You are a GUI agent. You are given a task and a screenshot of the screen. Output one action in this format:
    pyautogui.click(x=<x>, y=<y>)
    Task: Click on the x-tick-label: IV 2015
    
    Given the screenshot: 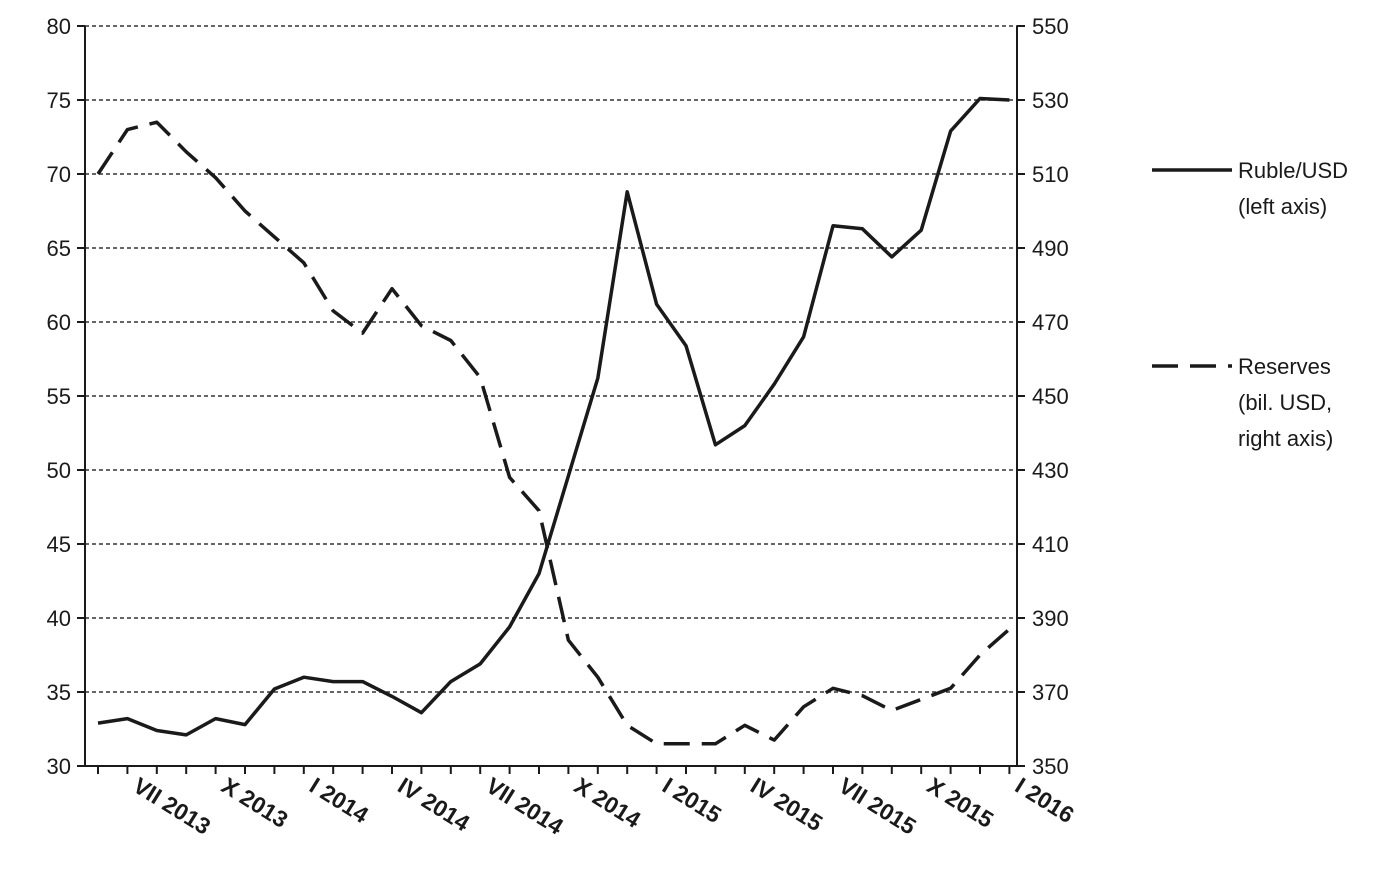 What is the action you would take?
    pyautogui.click(x=786, y=804)
    